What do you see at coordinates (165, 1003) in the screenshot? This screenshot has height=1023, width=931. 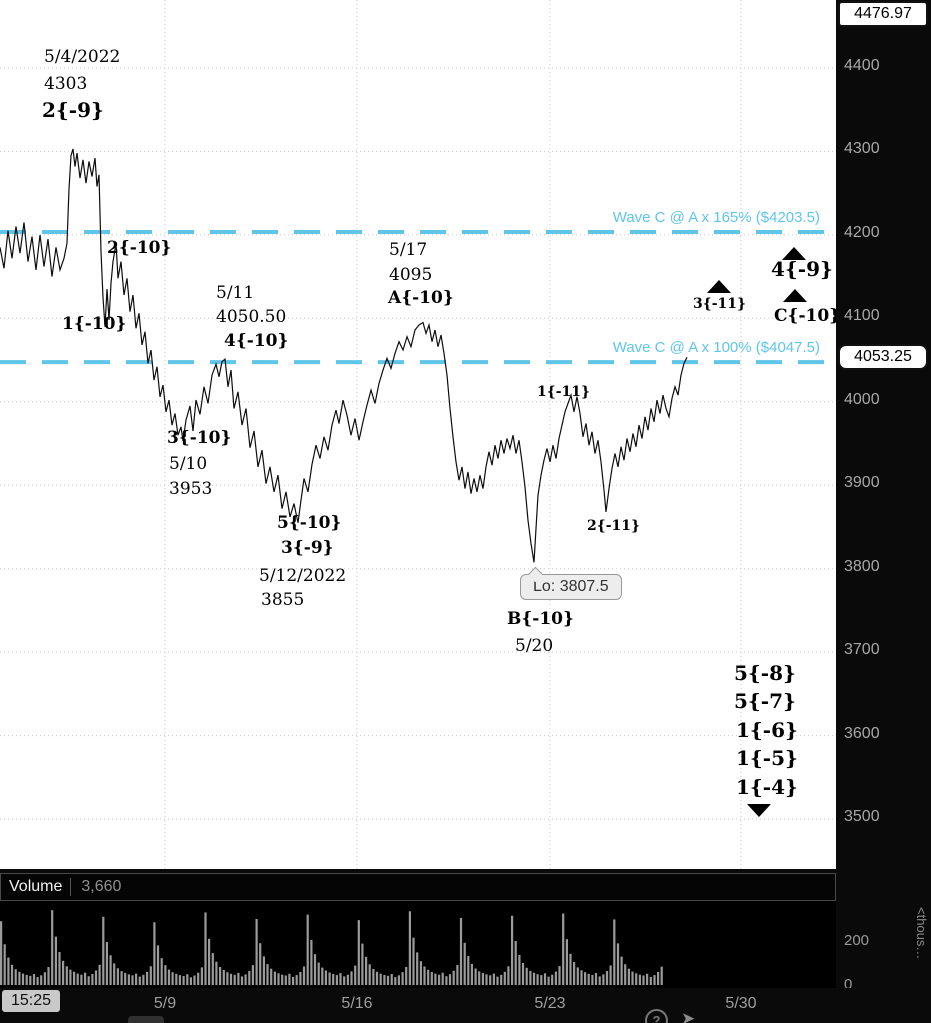 I see `time-tick-label: 5/9` at bounding box center [165, 1003].